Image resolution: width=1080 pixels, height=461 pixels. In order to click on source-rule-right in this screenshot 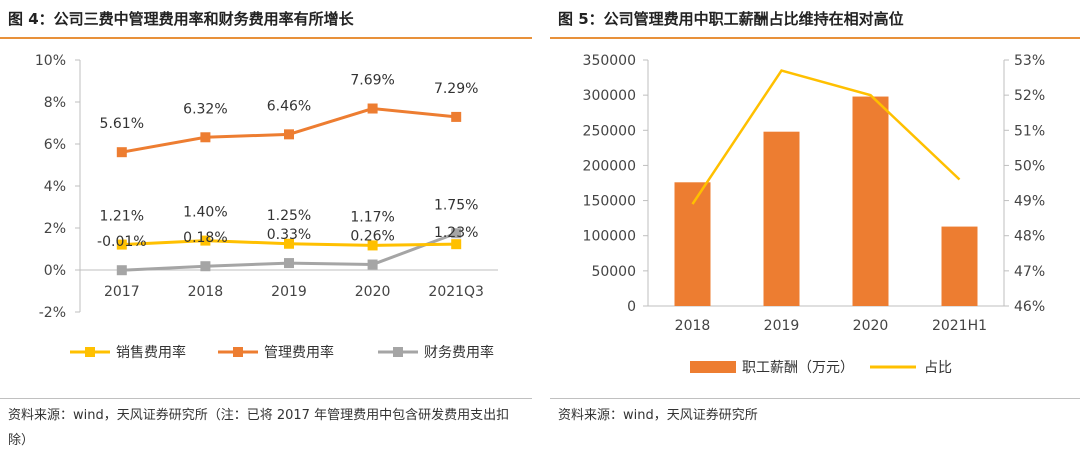, I will do `click(815, 398)`.